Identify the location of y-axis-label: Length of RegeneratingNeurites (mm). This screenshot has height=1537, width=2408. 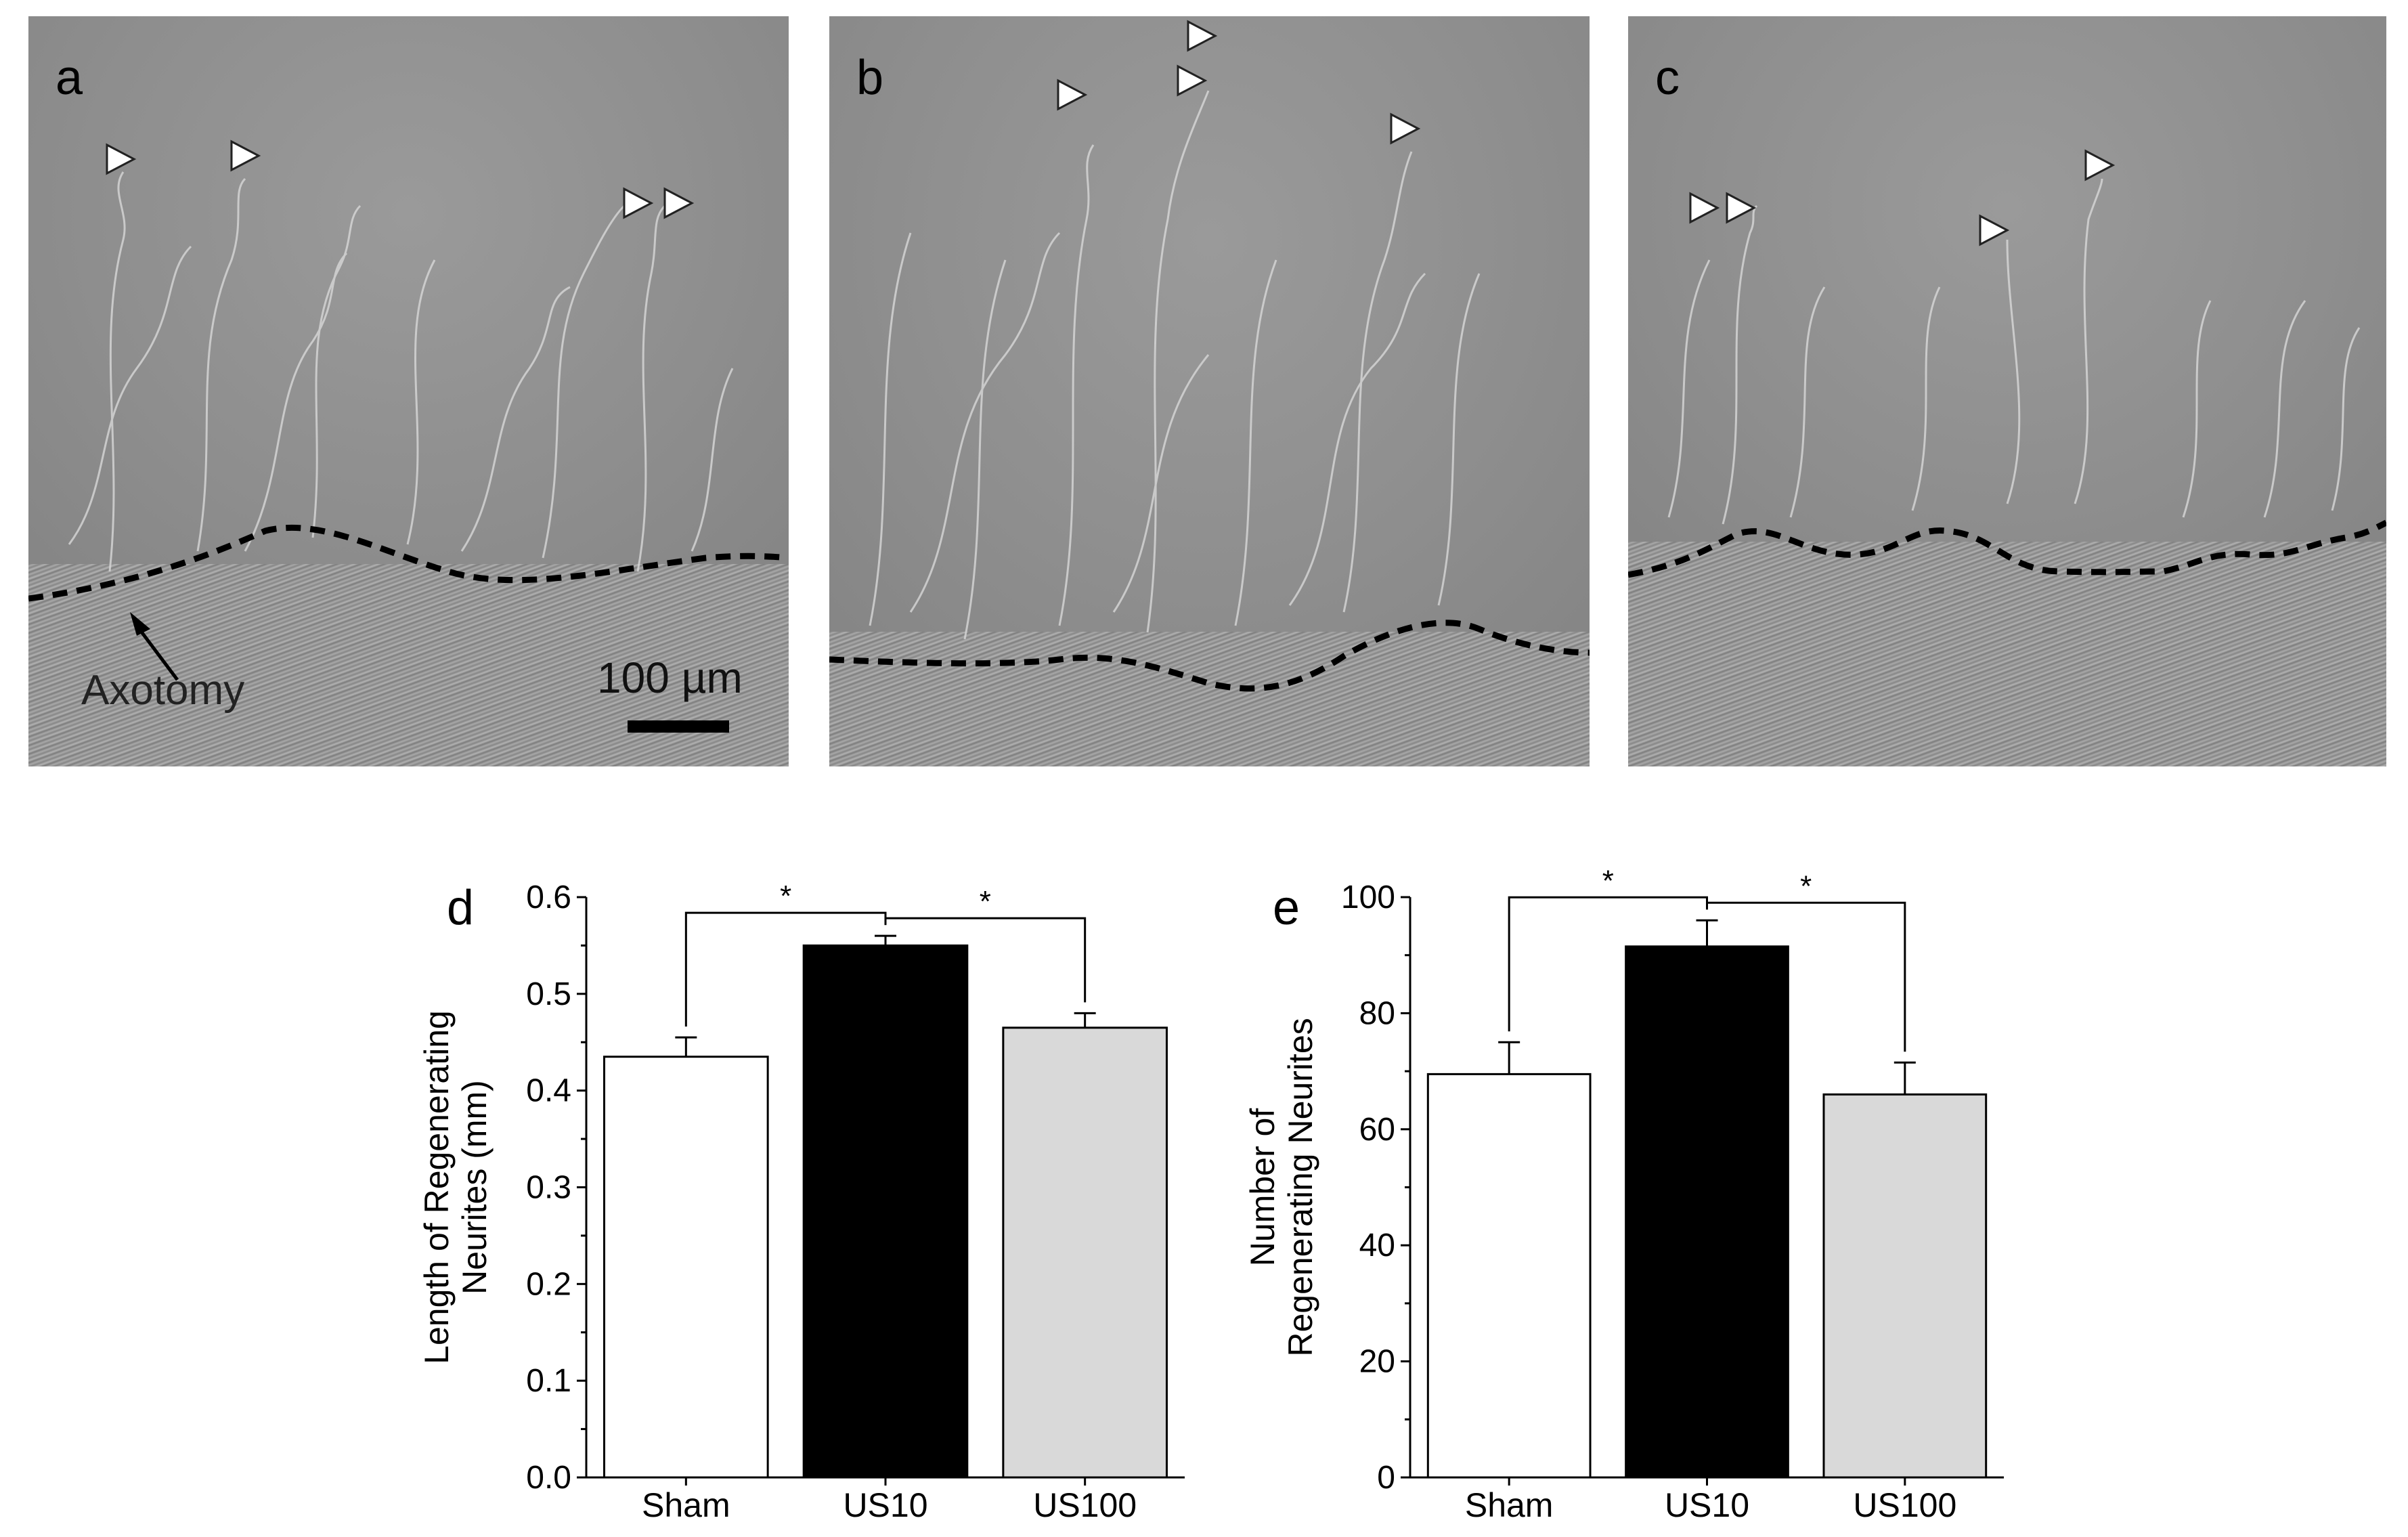
(456, 1187).